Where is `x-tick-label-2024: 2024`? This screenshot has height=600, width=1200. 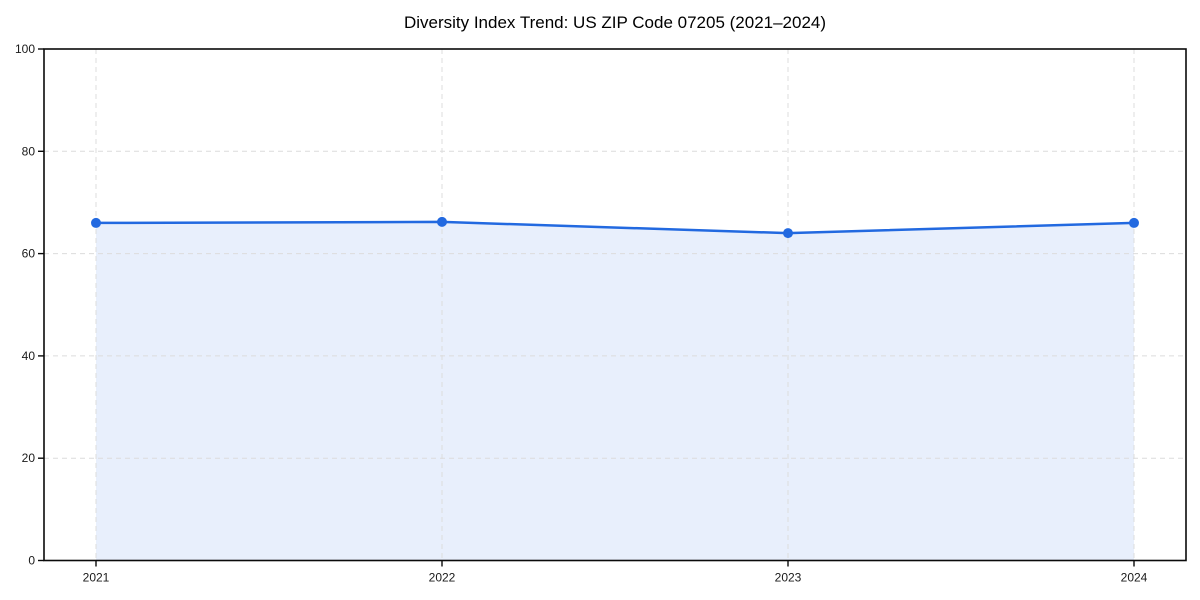 x-tick-label-2024: 2024 is located at coordinates (1134, 578).